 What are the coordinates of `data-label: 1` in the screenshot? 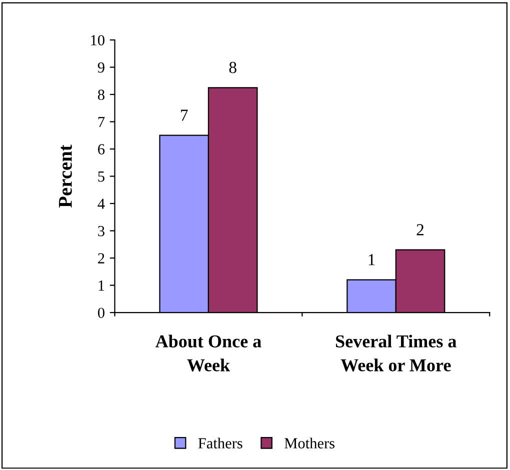 It's located at (371, 260).